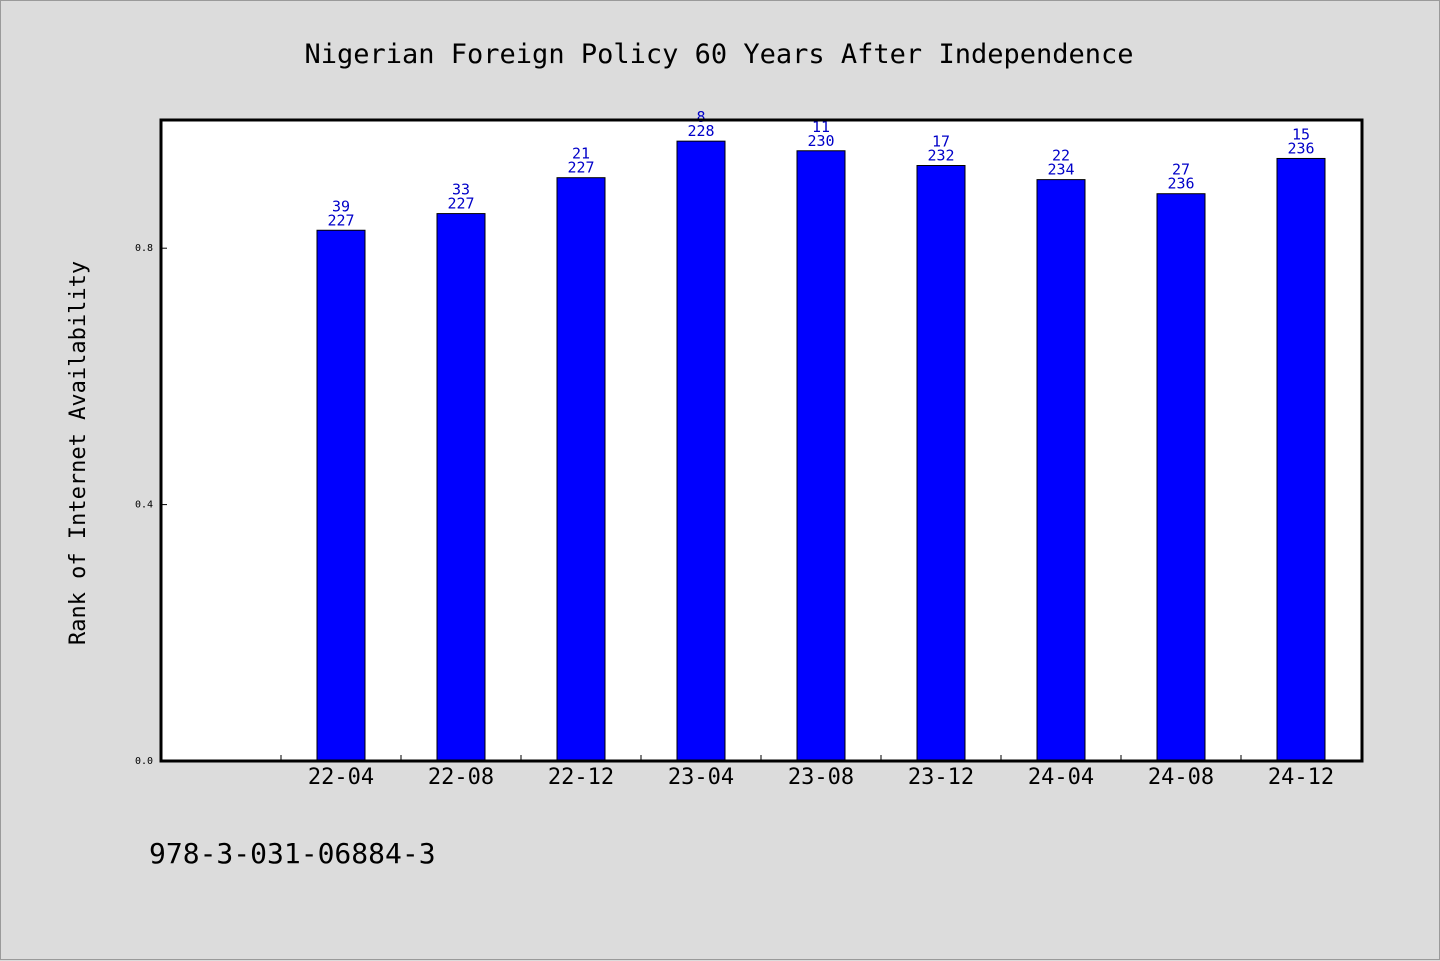 Image resolution: width=1440 pixels, height=961 pixels. Describe the element at coordinates (144, 248) in the screenshot. I see `y-tick-label: 0.8` at that location.